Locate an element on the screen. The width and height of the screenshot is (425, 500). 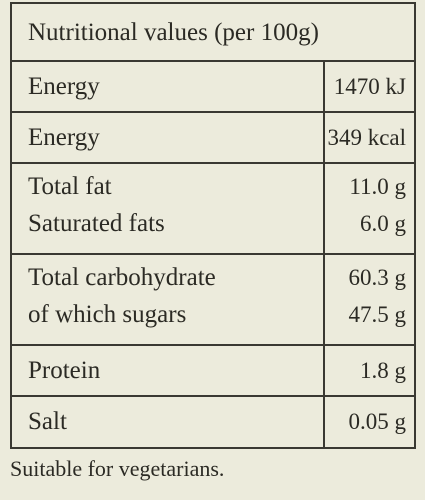
footer-note: Suitable for vegetarians. is located at coordinates (117, 468).